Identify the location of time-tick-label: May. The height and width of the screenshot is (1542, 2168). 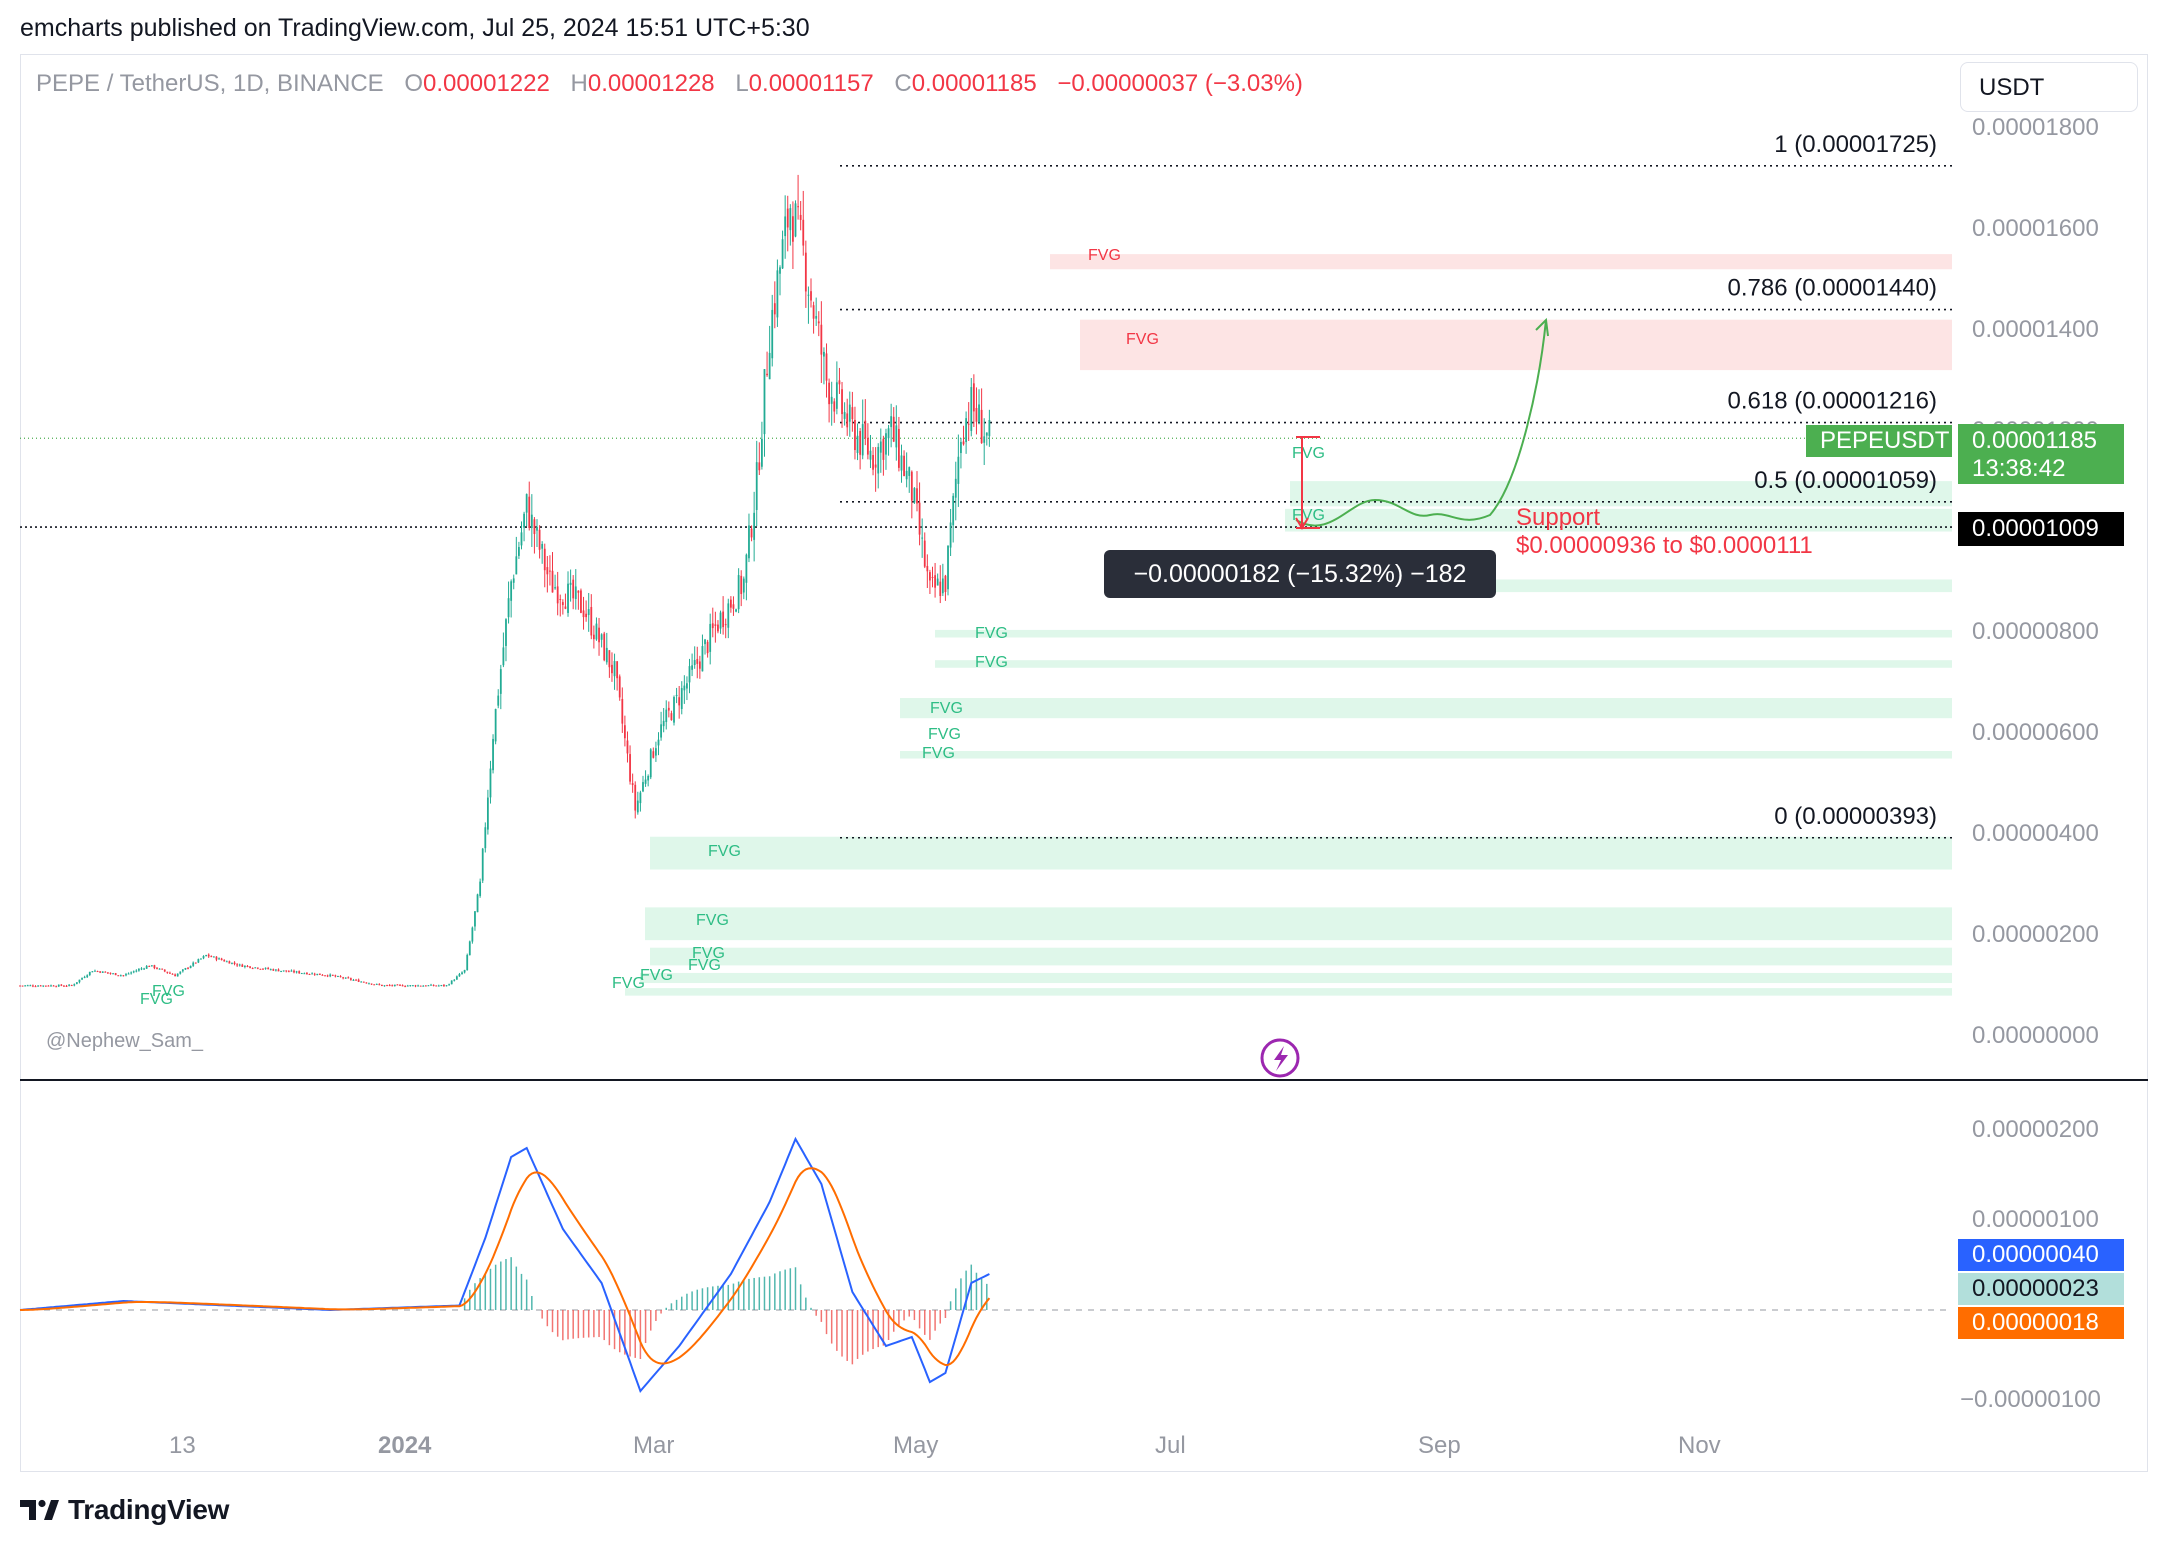
(916, 1445).